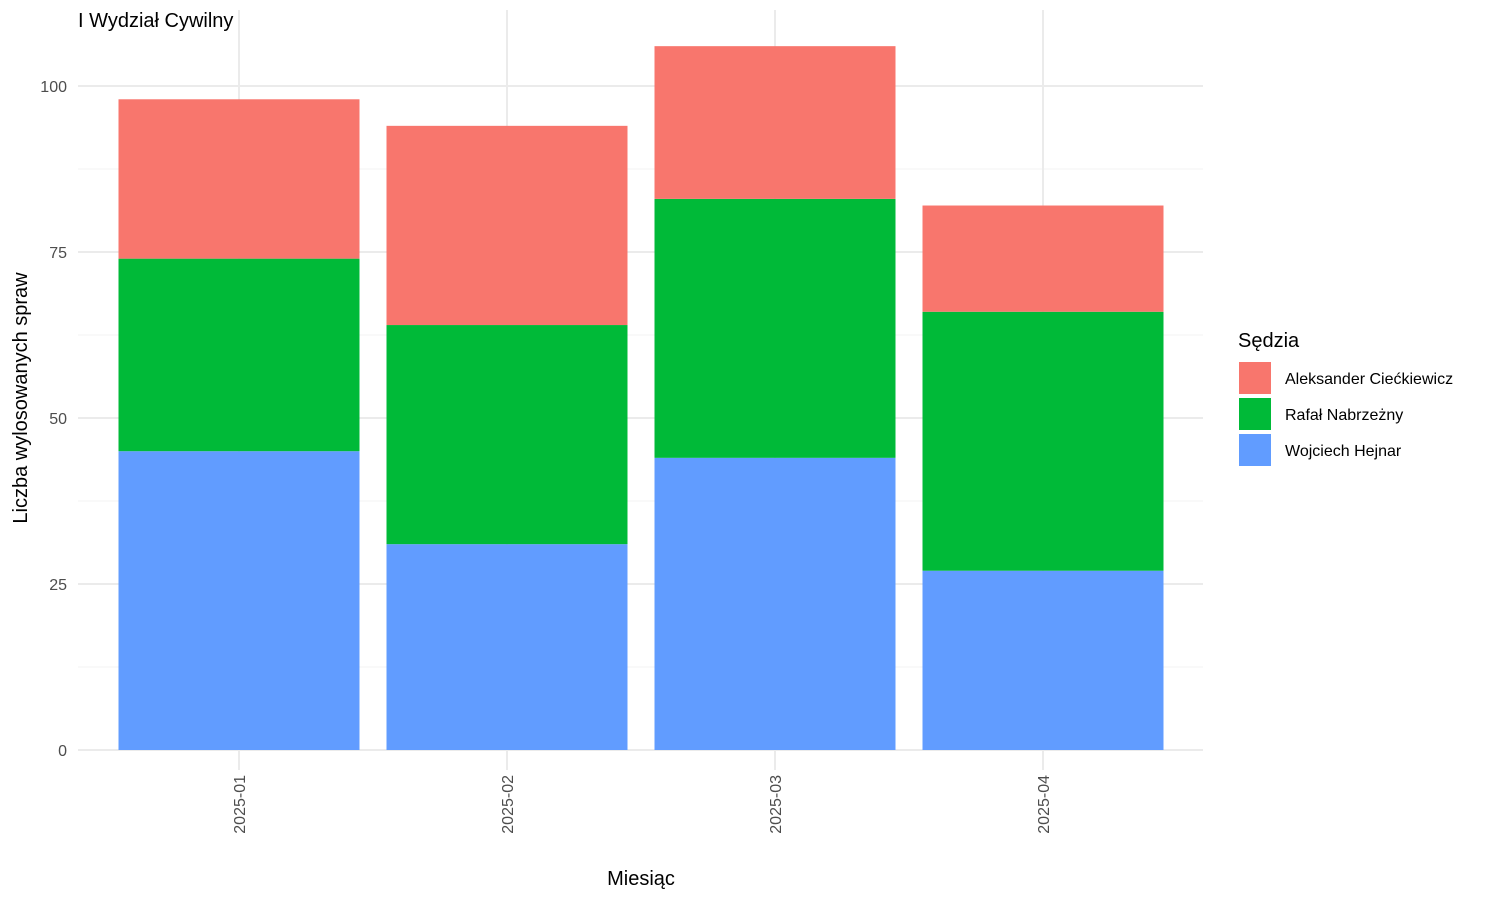 The height and width of the screenshot is (900, 1500). Describe the element at coordinates (1044, 804) in the screenshot. I see `x-tick-label: 2025-04` at that location.